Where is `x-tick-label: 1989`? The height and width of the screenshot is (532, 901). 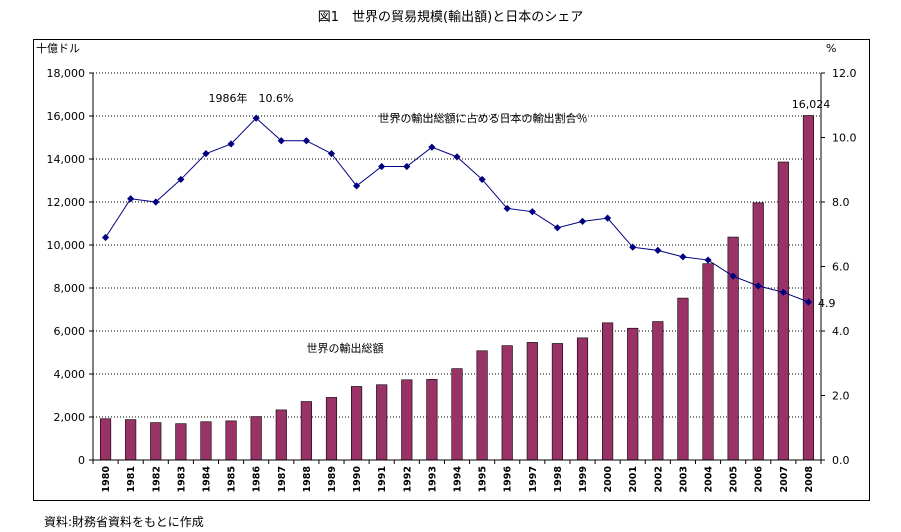 x-tick-label: 1989 is located at coordinates (332, 479).